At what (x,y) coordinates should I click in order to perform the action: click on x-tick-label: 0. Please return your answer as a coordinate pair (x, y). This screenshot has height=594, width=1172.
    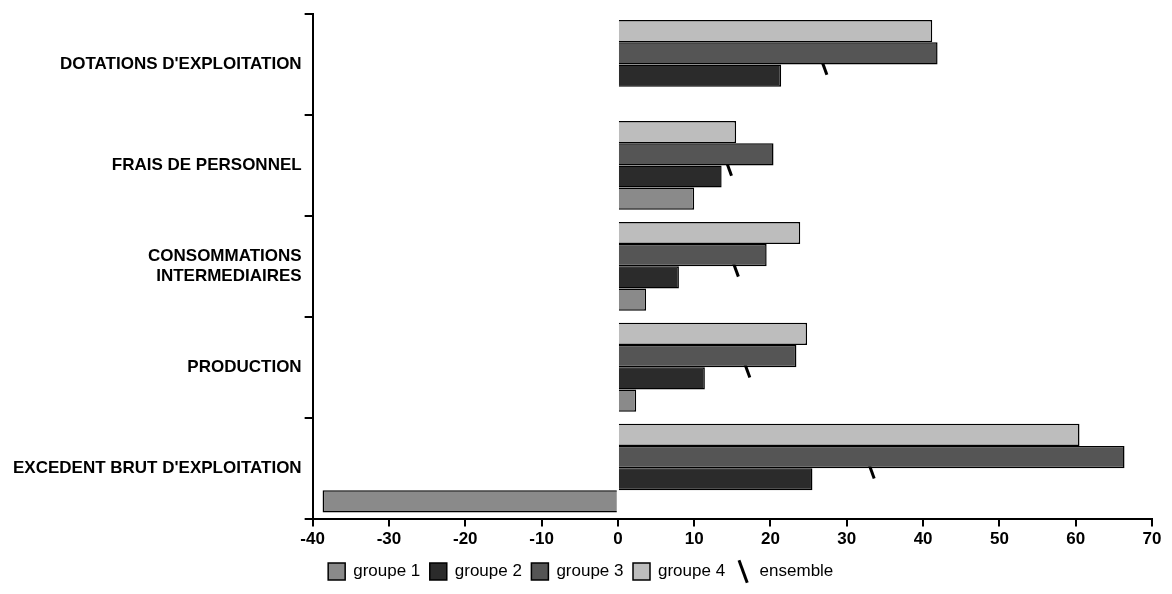
    Looking at the image, I should click on (618, 539).